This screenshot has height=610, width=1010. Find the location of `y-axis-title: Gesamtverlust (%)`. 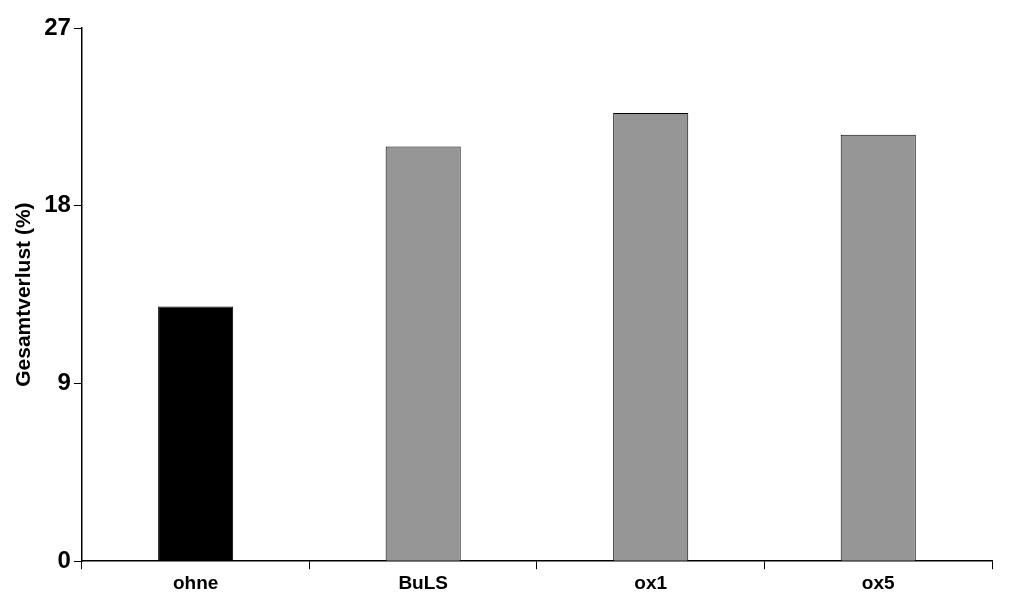

y-axis-title: Gesamtverlust (%) is located at coordinates (23, 294).